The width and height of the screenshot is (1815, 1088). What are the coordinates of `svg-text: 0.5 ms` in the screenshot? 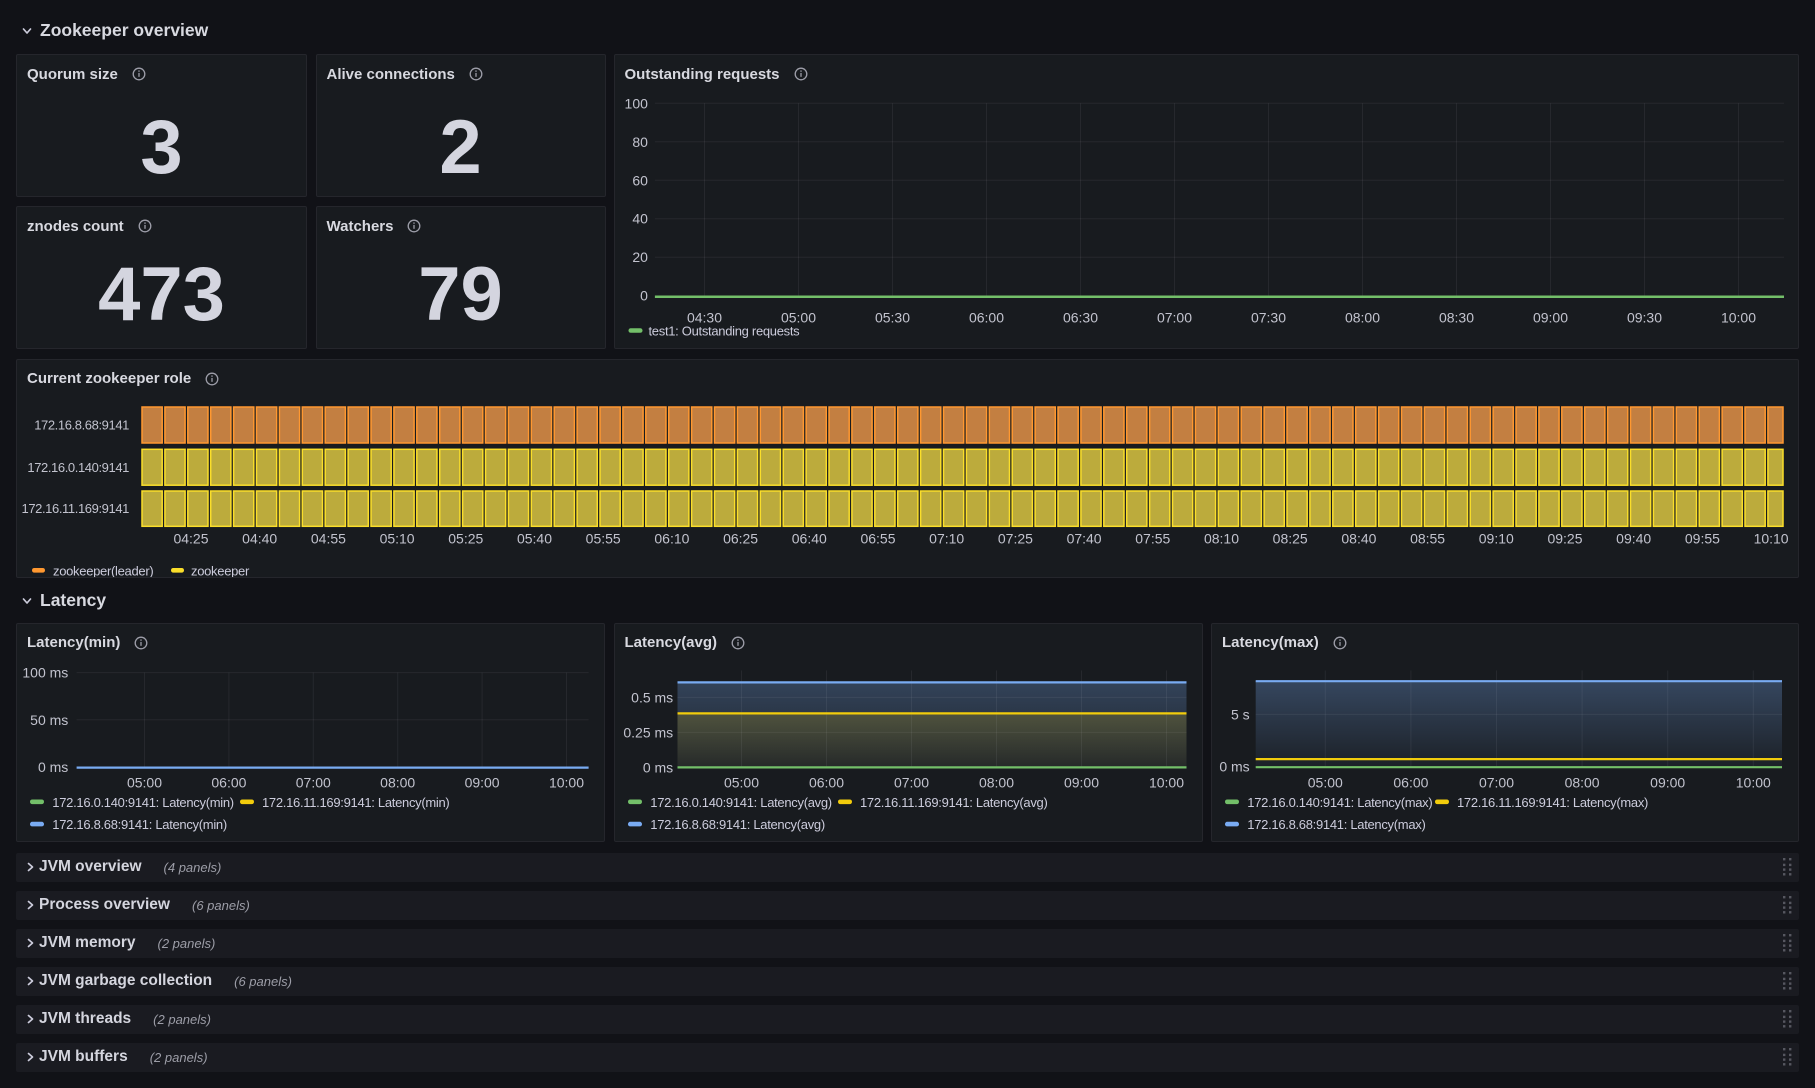 It's located at (652, 697).